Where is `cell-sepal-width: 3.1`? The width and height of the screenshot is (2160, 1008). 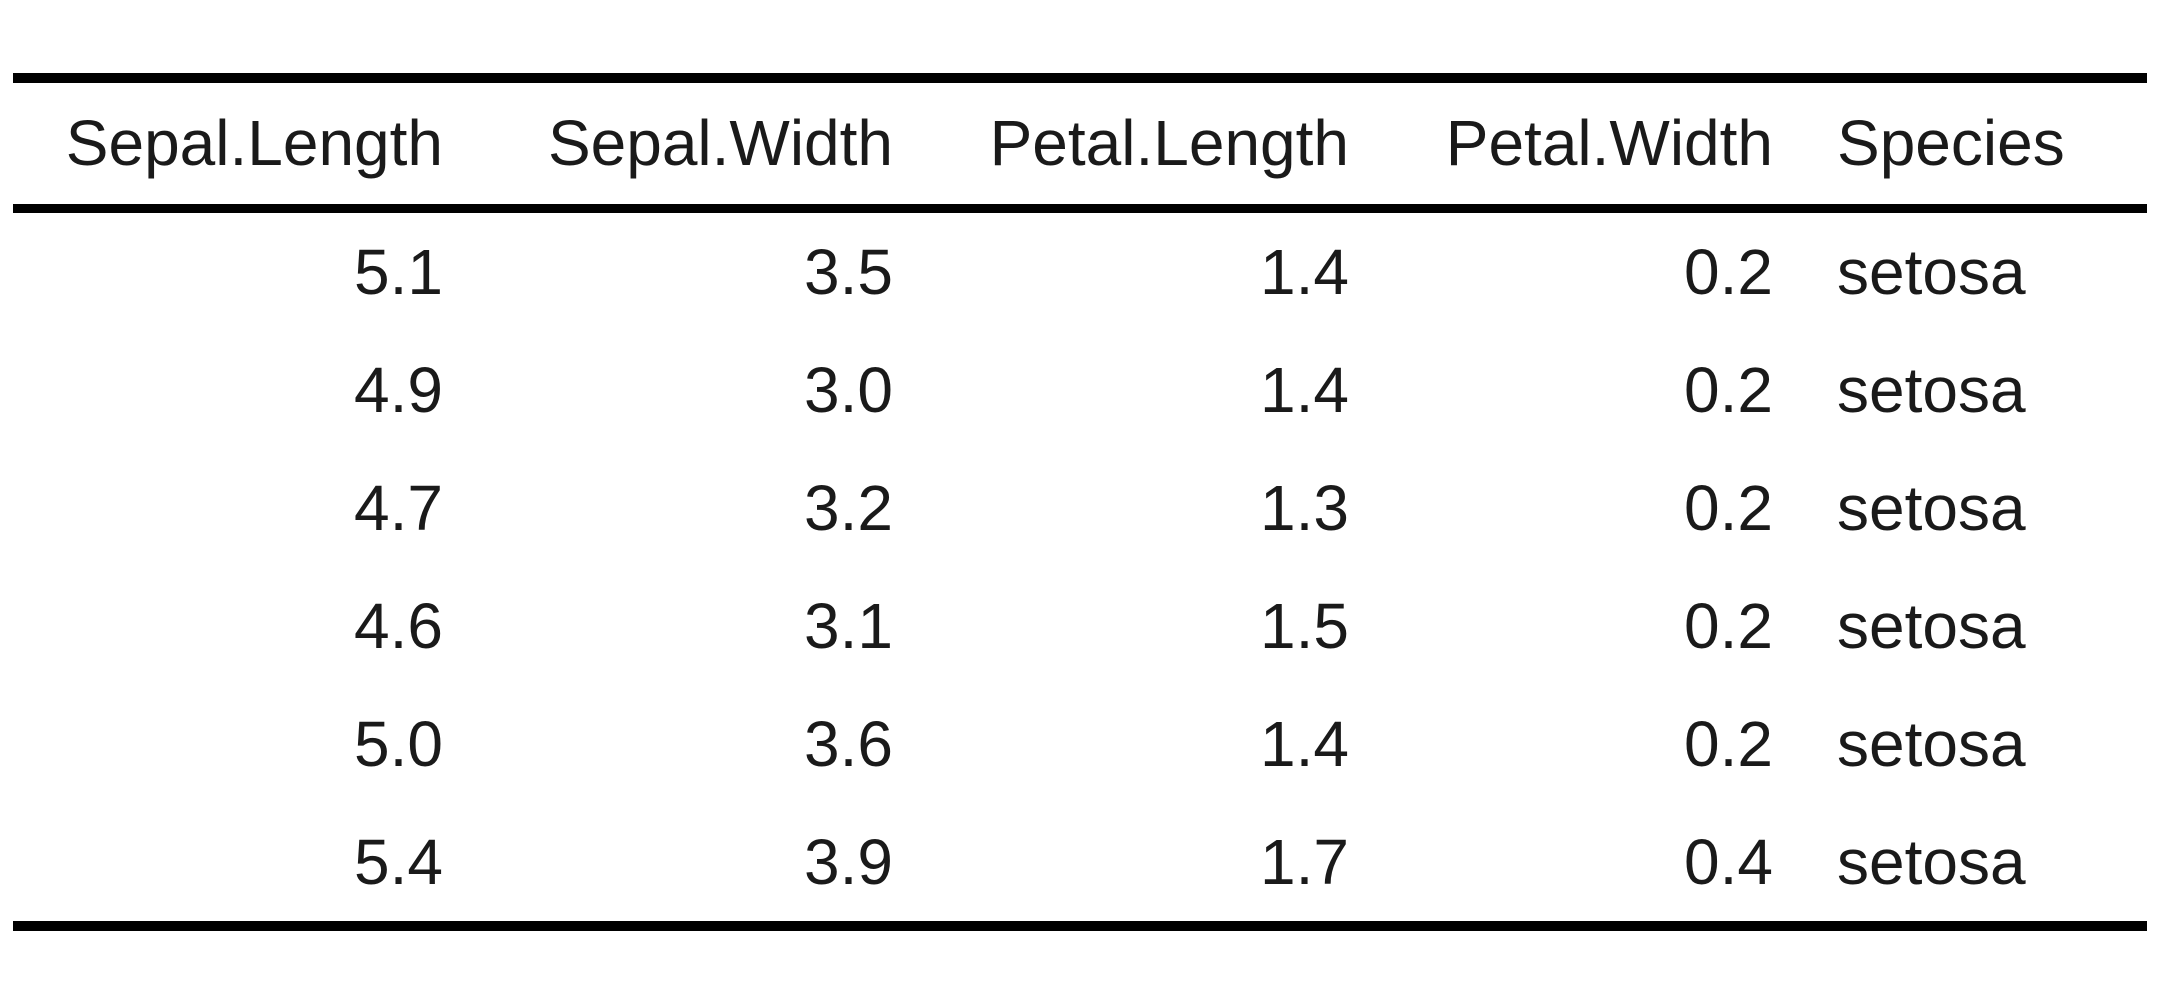 cell-sepal-width: 3.1 is located at coordinates (848, 626).